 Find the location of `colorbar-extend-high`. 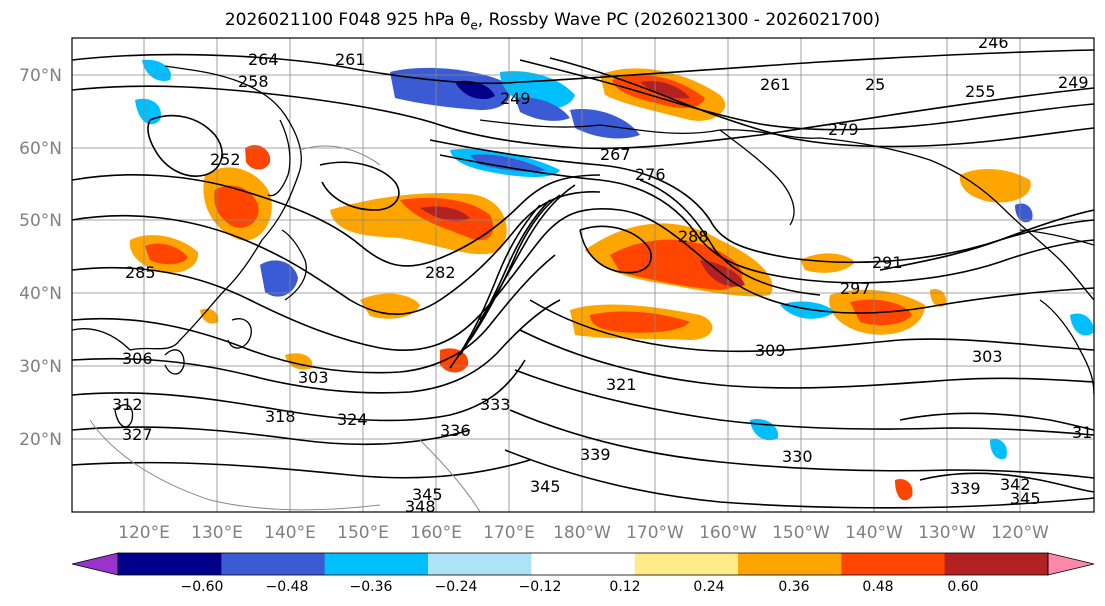

colorbar-extend-high is located at coordinates (1071, 564).